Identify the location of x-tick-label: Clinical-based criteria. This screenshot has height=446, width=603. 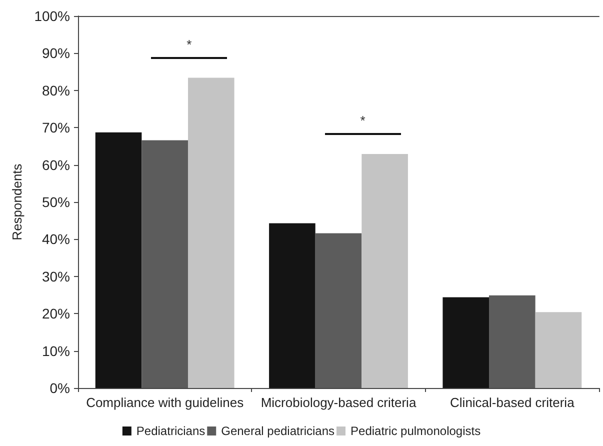
(513, 402).